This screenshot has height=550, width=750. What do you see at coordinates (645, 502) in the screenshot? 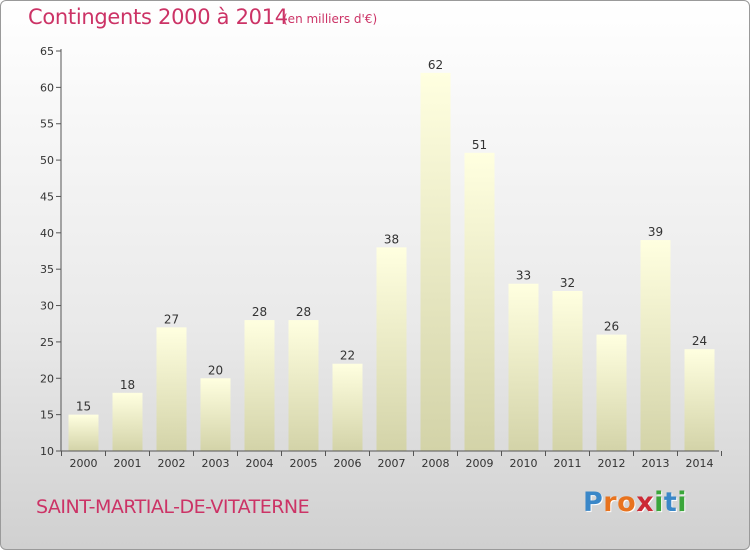
I see `logo-letter: x` at bounding box center [645, 502].